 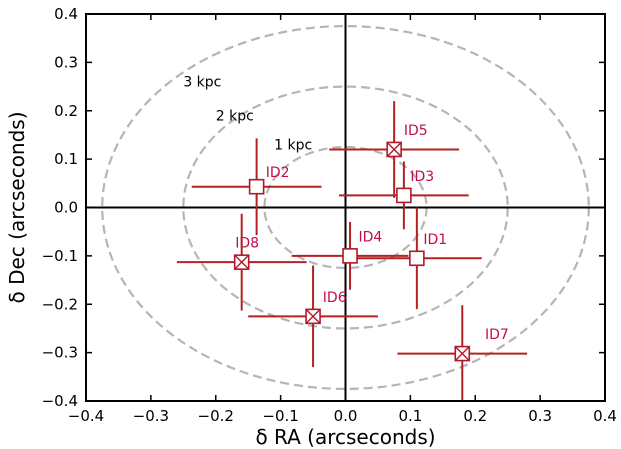 I want to click on marker-id8, so click(x=241, y=262).